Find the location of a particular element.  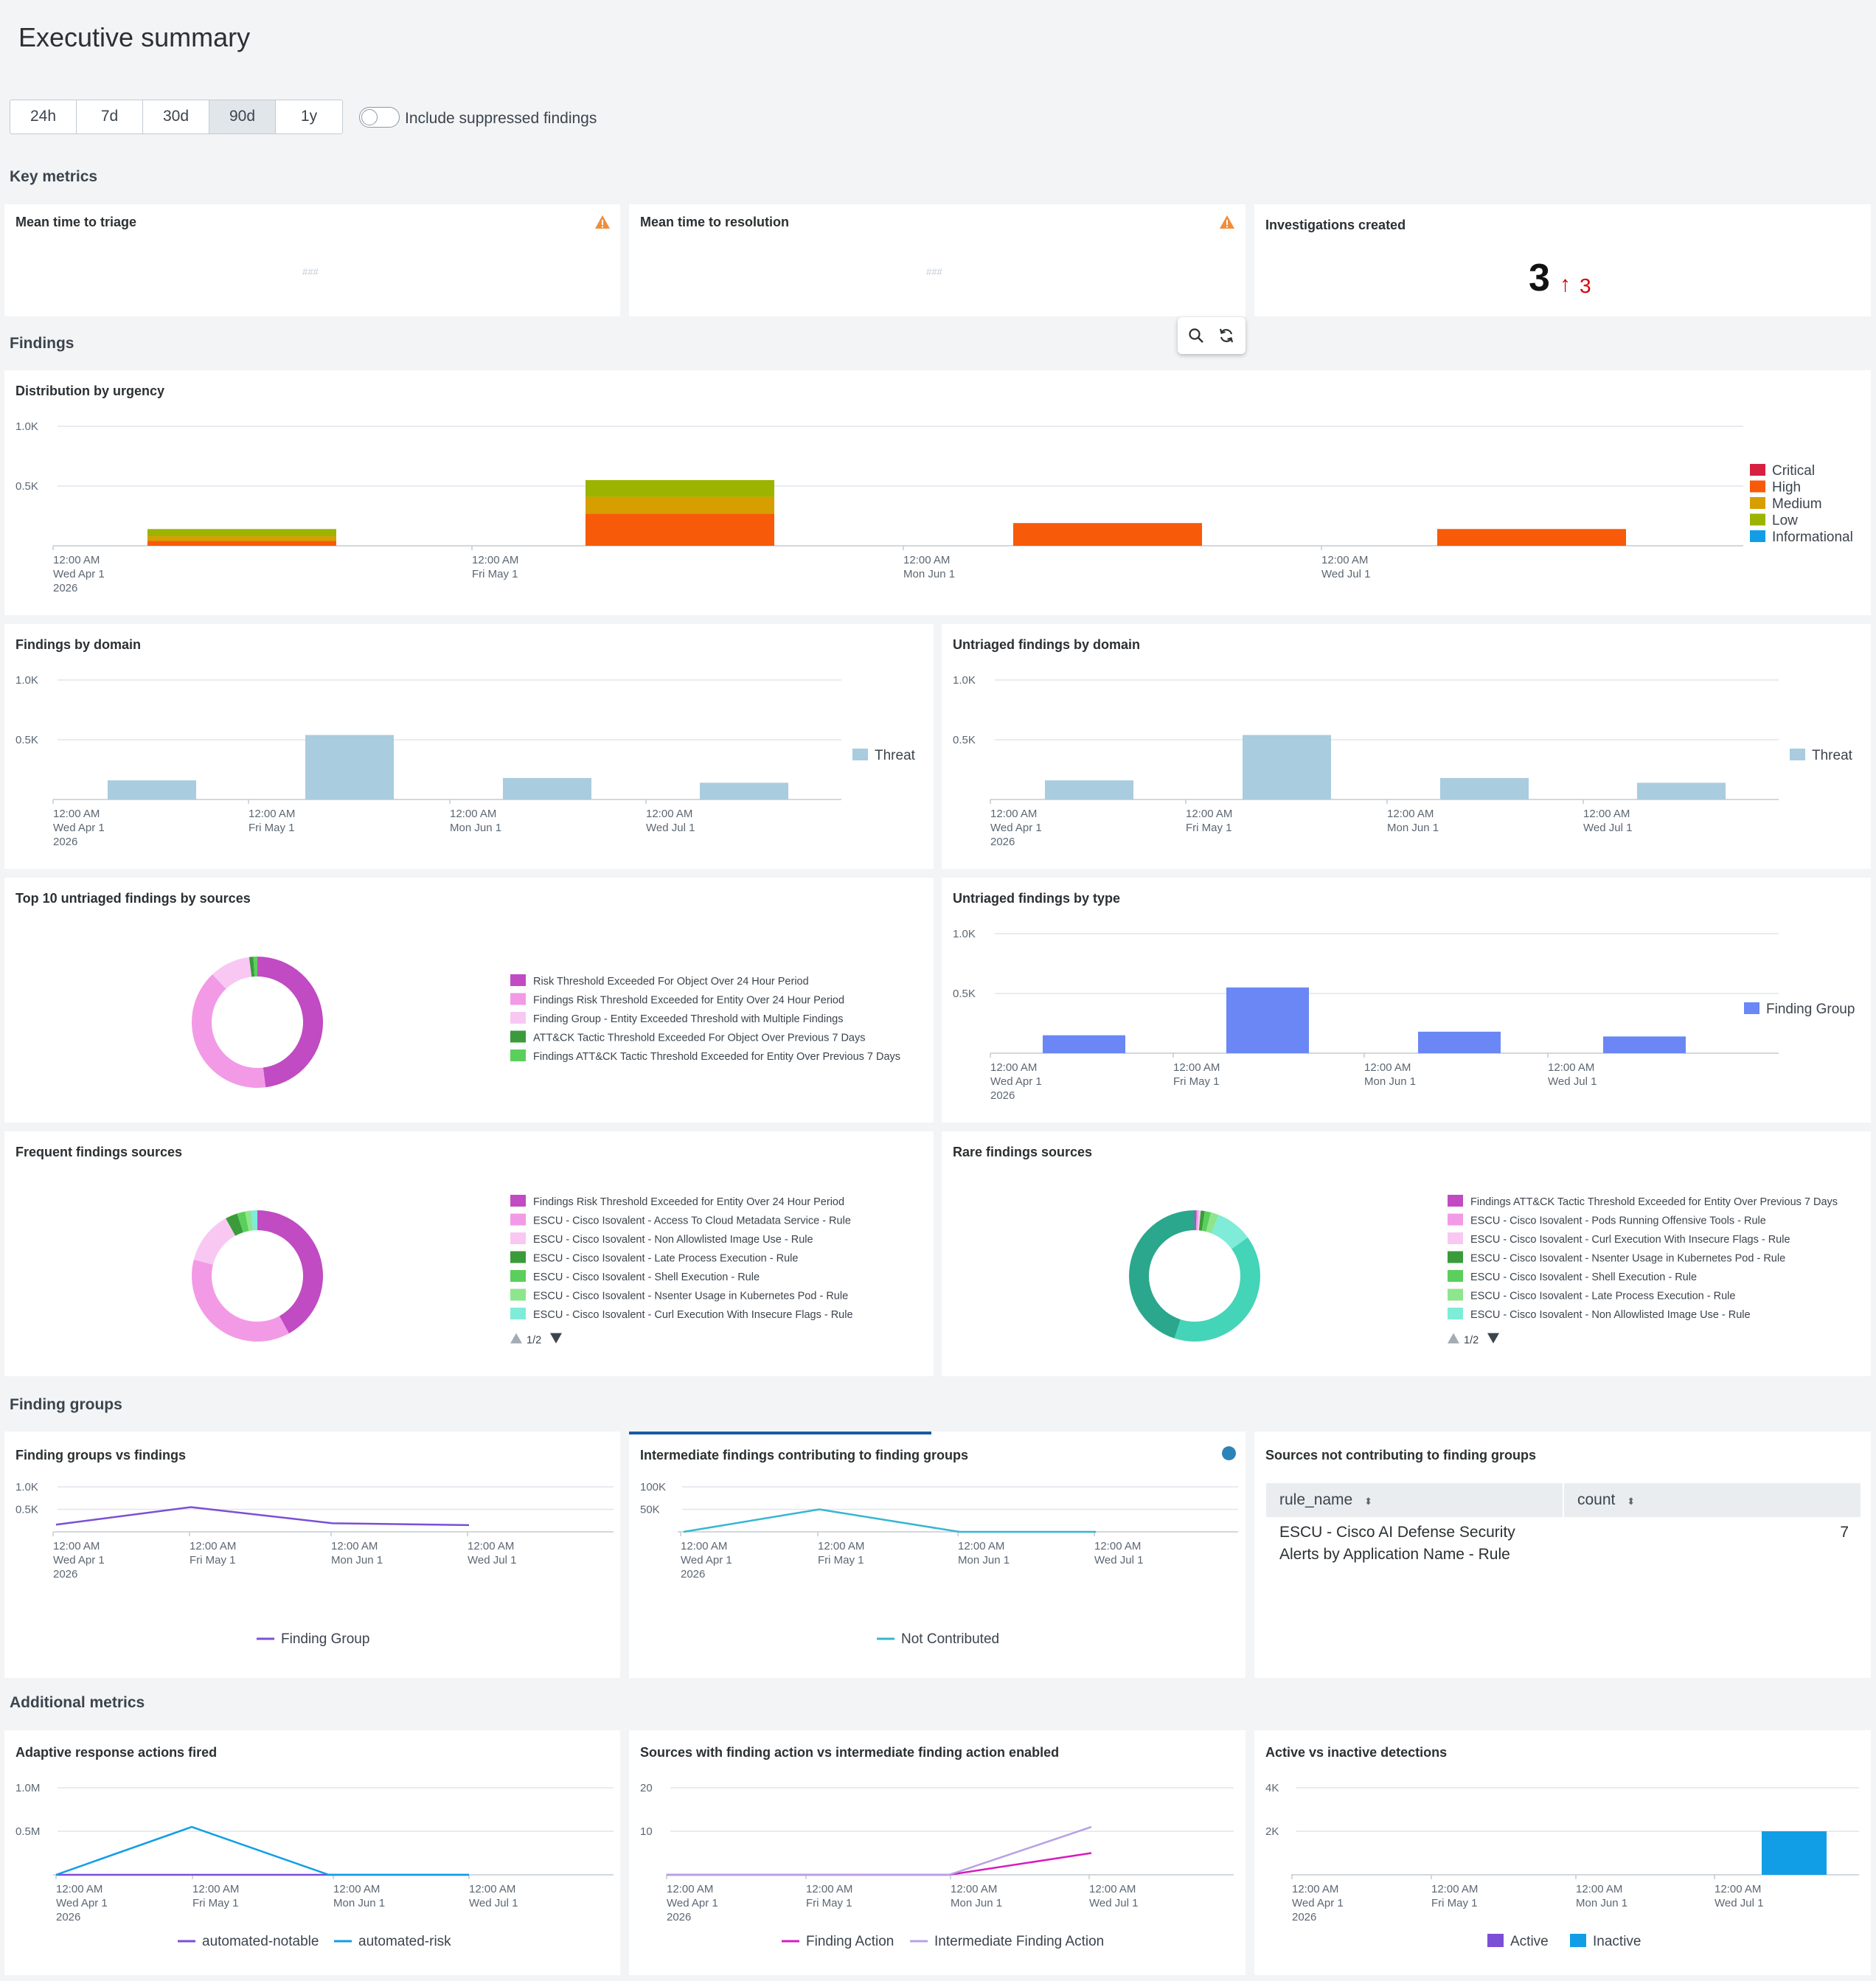

range-7d-button: 7d is located at coordinates (110, 116).